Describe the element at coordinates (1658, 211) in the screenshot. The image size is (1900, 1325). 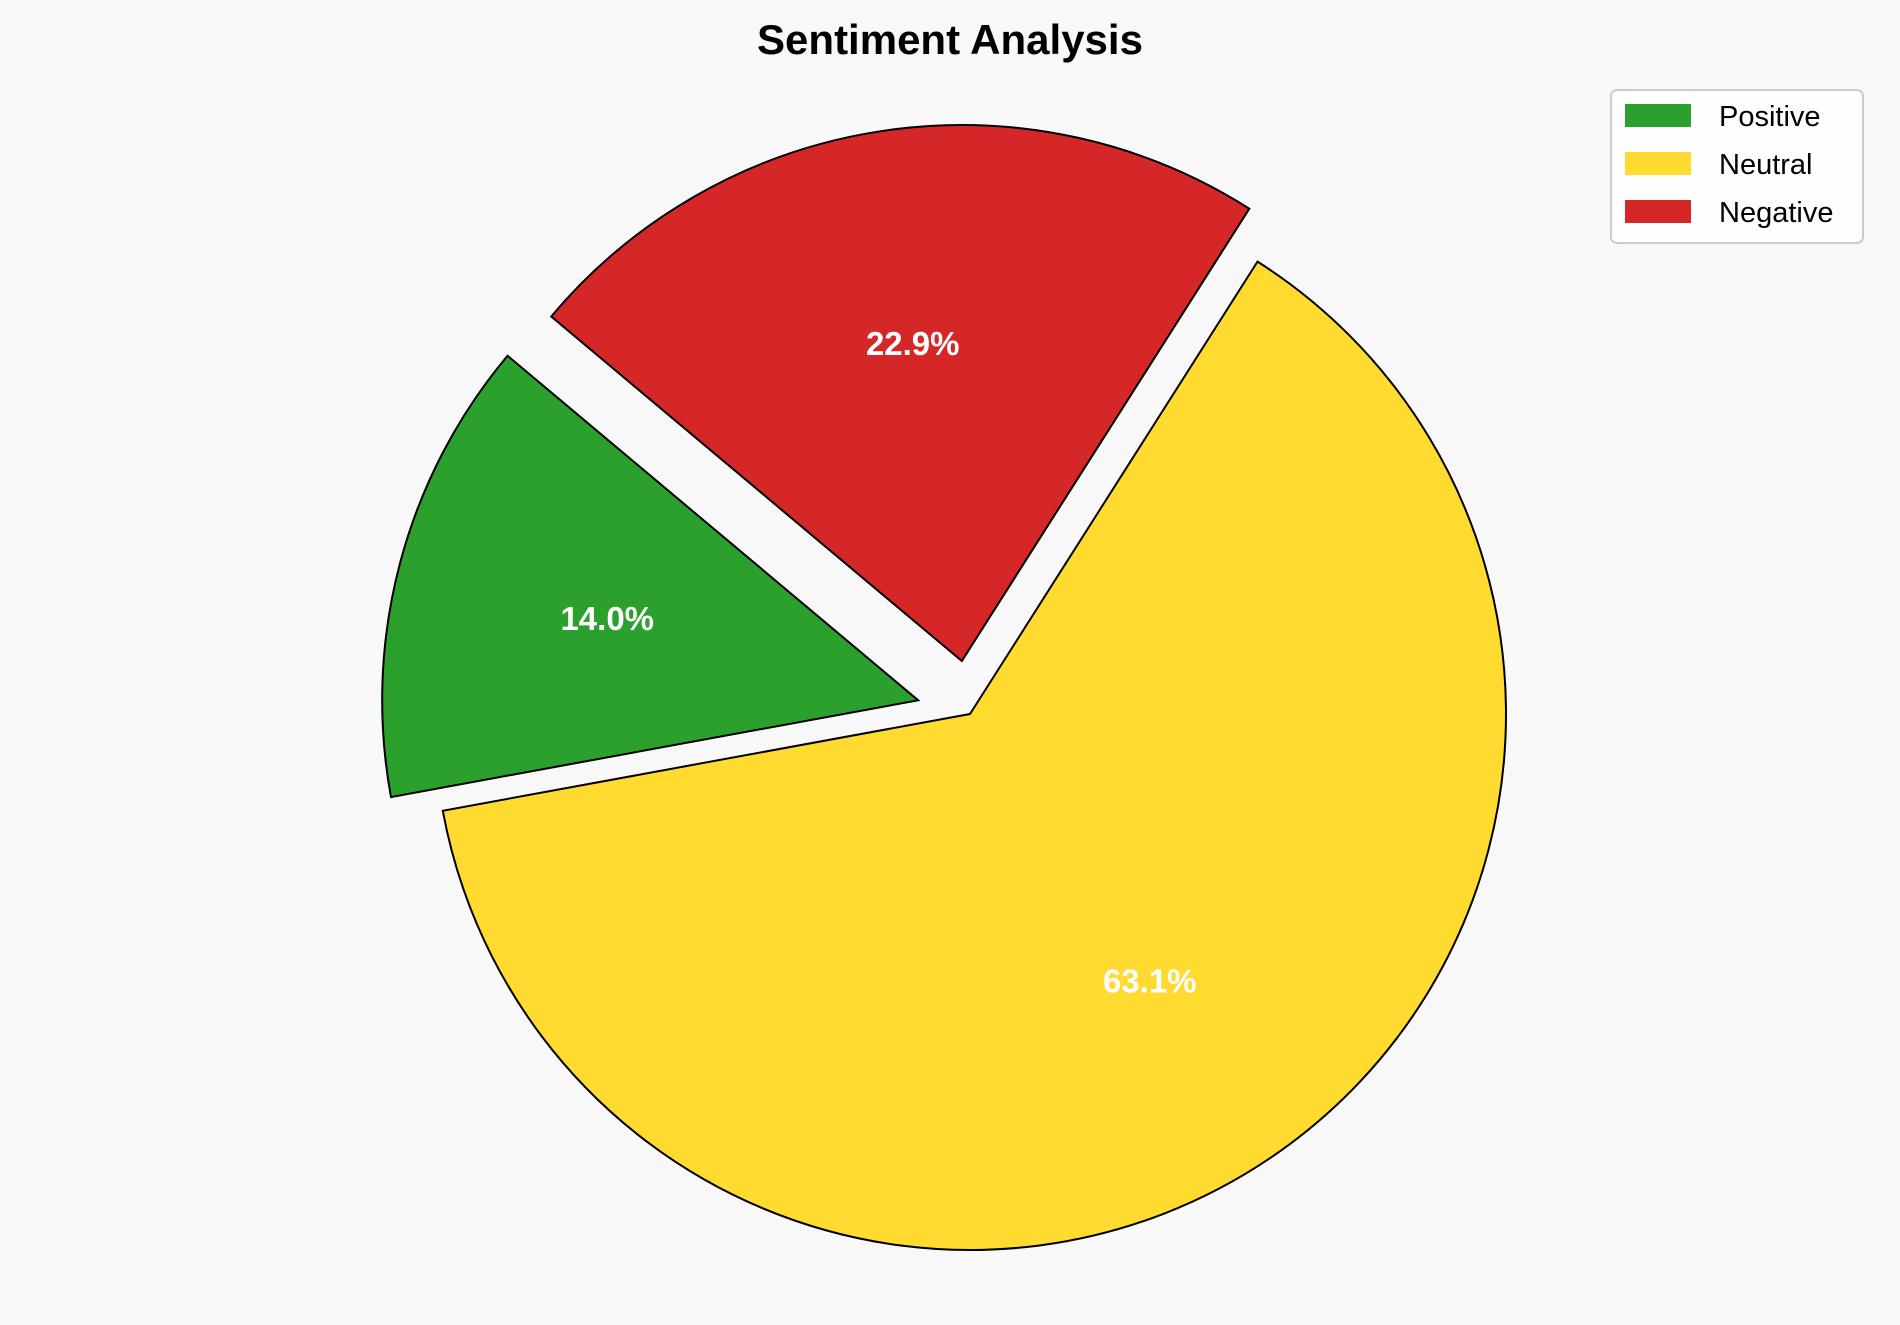
I see `legend-swatch-negative` at that location.